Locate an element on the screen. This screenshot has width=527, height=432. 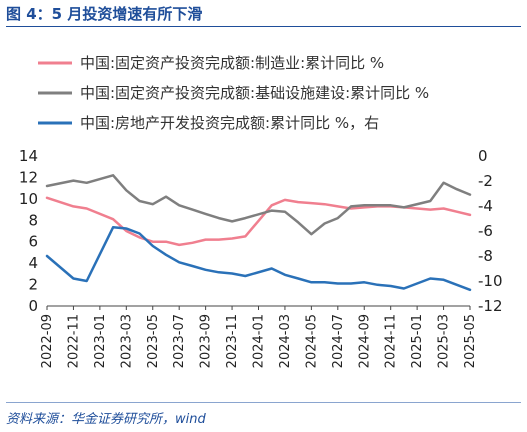
y-right-tick-label: -12 is located at coordinates (490, 306).